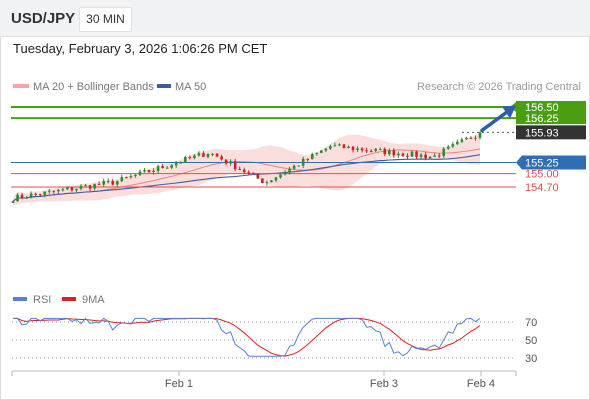  I want to click on bollinger-band-area, so click(246, 169).